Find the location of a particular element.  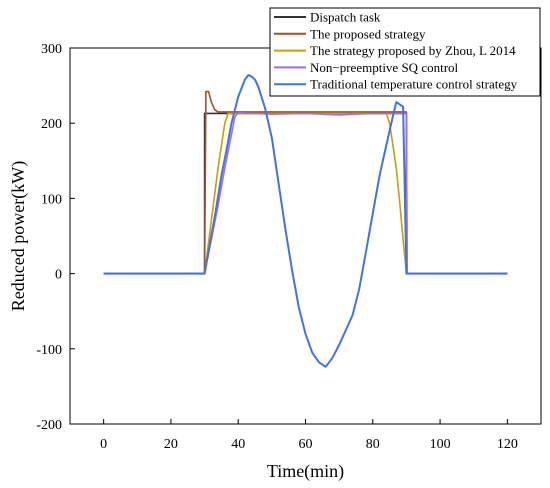

x-tick-label: 60 is located at coordinates (306, 444).